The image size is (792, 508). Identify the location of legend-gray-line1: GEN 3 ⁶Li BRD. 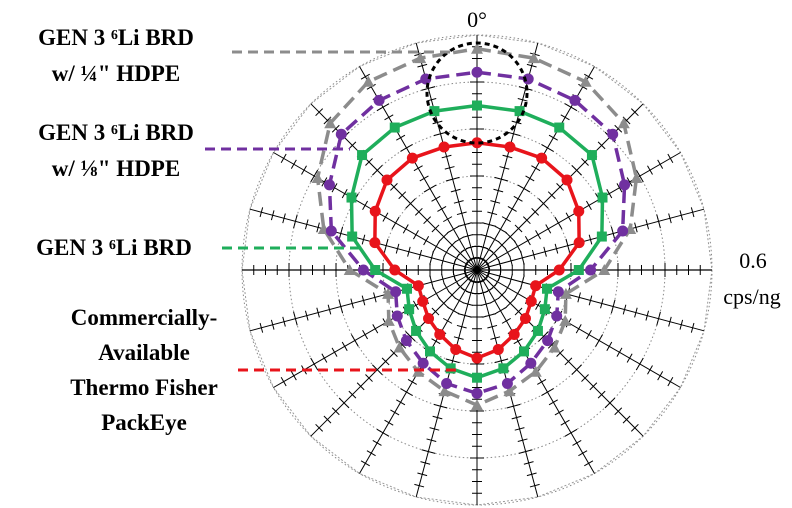
(116, 37).